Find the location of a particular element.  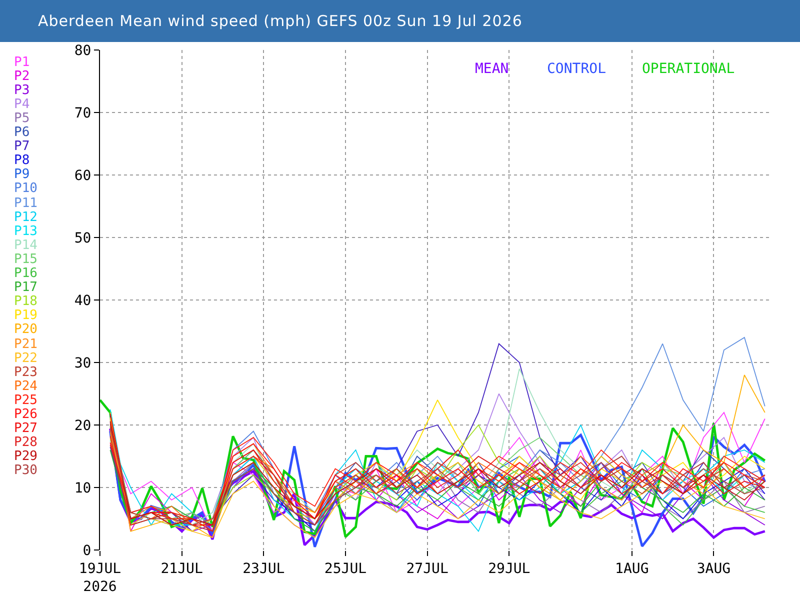

y-tick-label: 10 is located at coordinates (83, 488).